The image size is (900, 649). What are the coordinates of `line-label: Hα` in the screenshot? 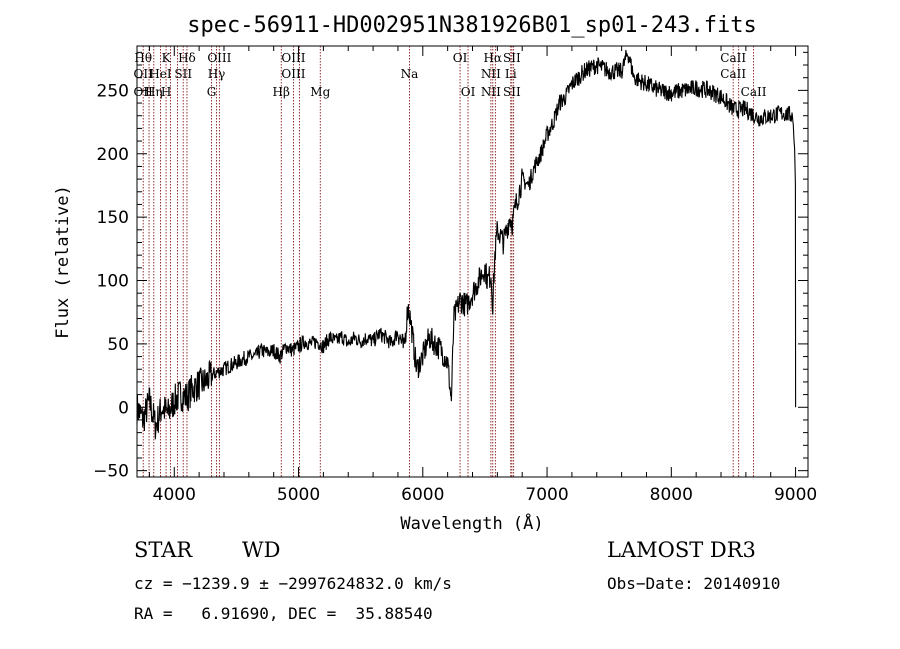 It's located at (492, 58).